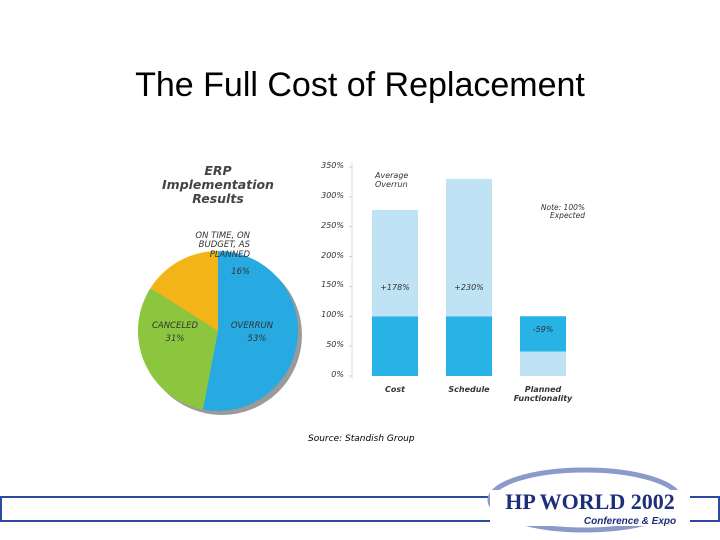 This screenshot has width=720, height=540. What do you see at coordinates (332, 225) in the screenshot?
I see `y-tick-label: 250%` at bounding box center [332, 225].